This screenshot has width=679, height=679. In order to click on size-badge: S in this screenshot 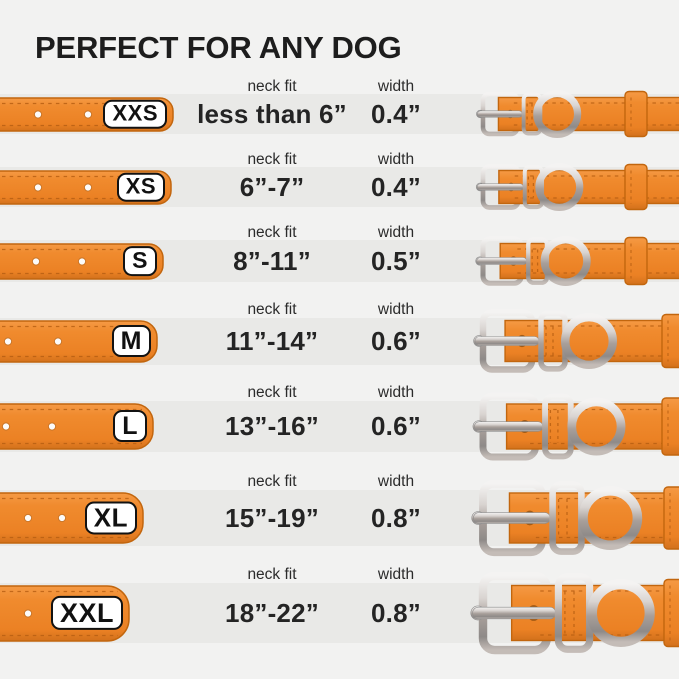, I will do `click(140, 261)`.